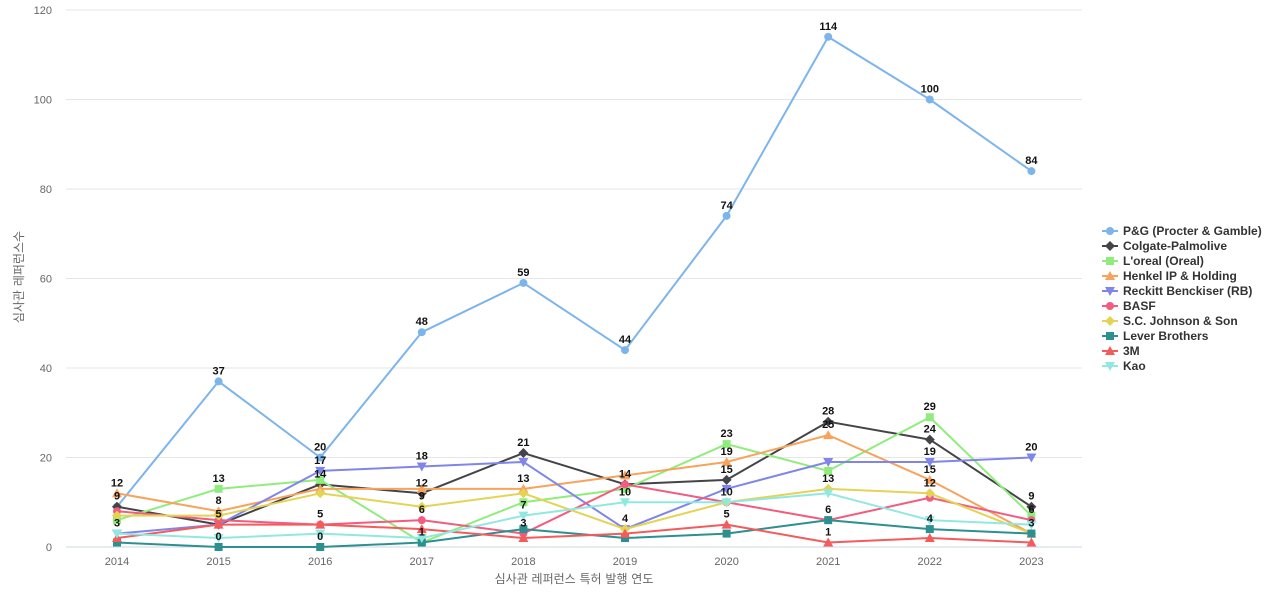 This screenshot has width=1280, height=600. I want to click on legend-item: Colgate-Palmolive, so click(1164, 246).